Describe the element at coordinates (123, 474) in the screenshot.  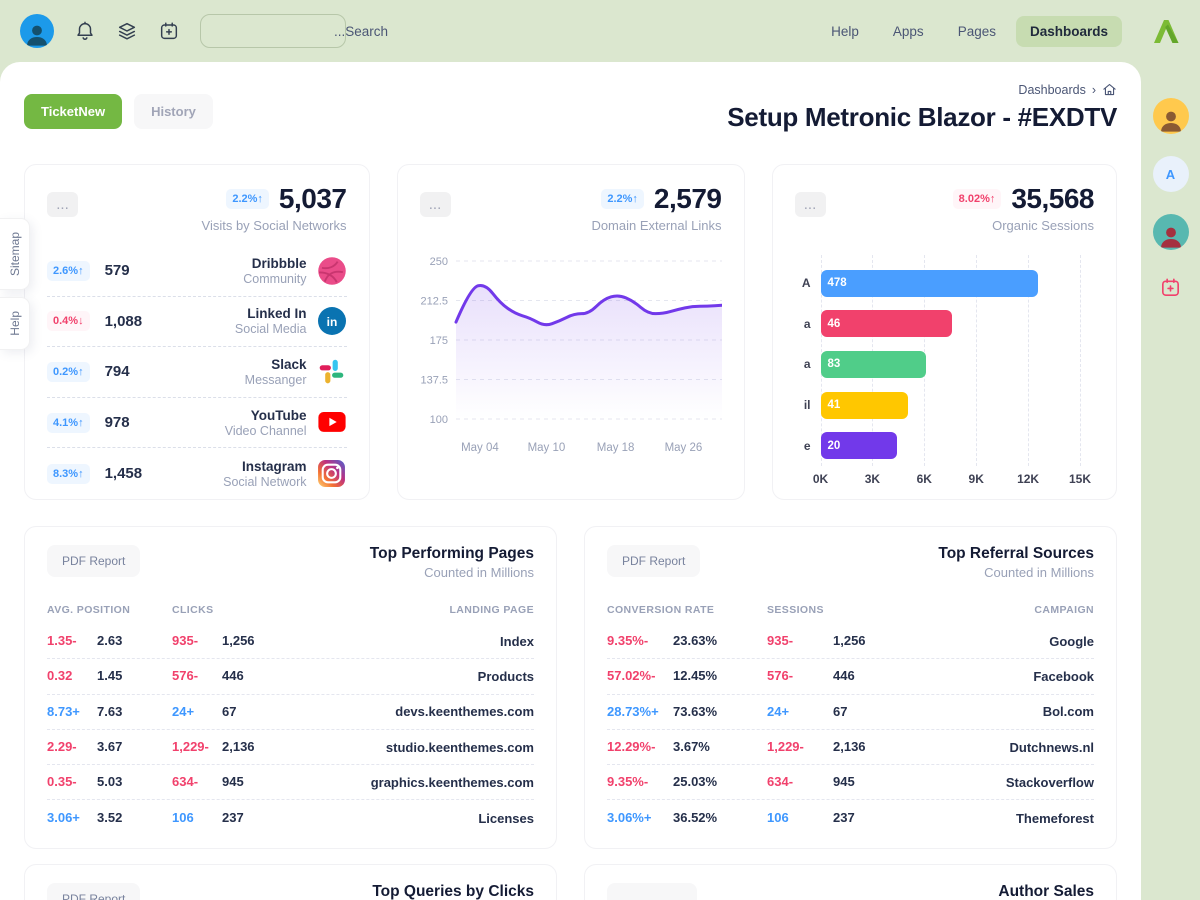
I see `social-value: 1,458` at that location.